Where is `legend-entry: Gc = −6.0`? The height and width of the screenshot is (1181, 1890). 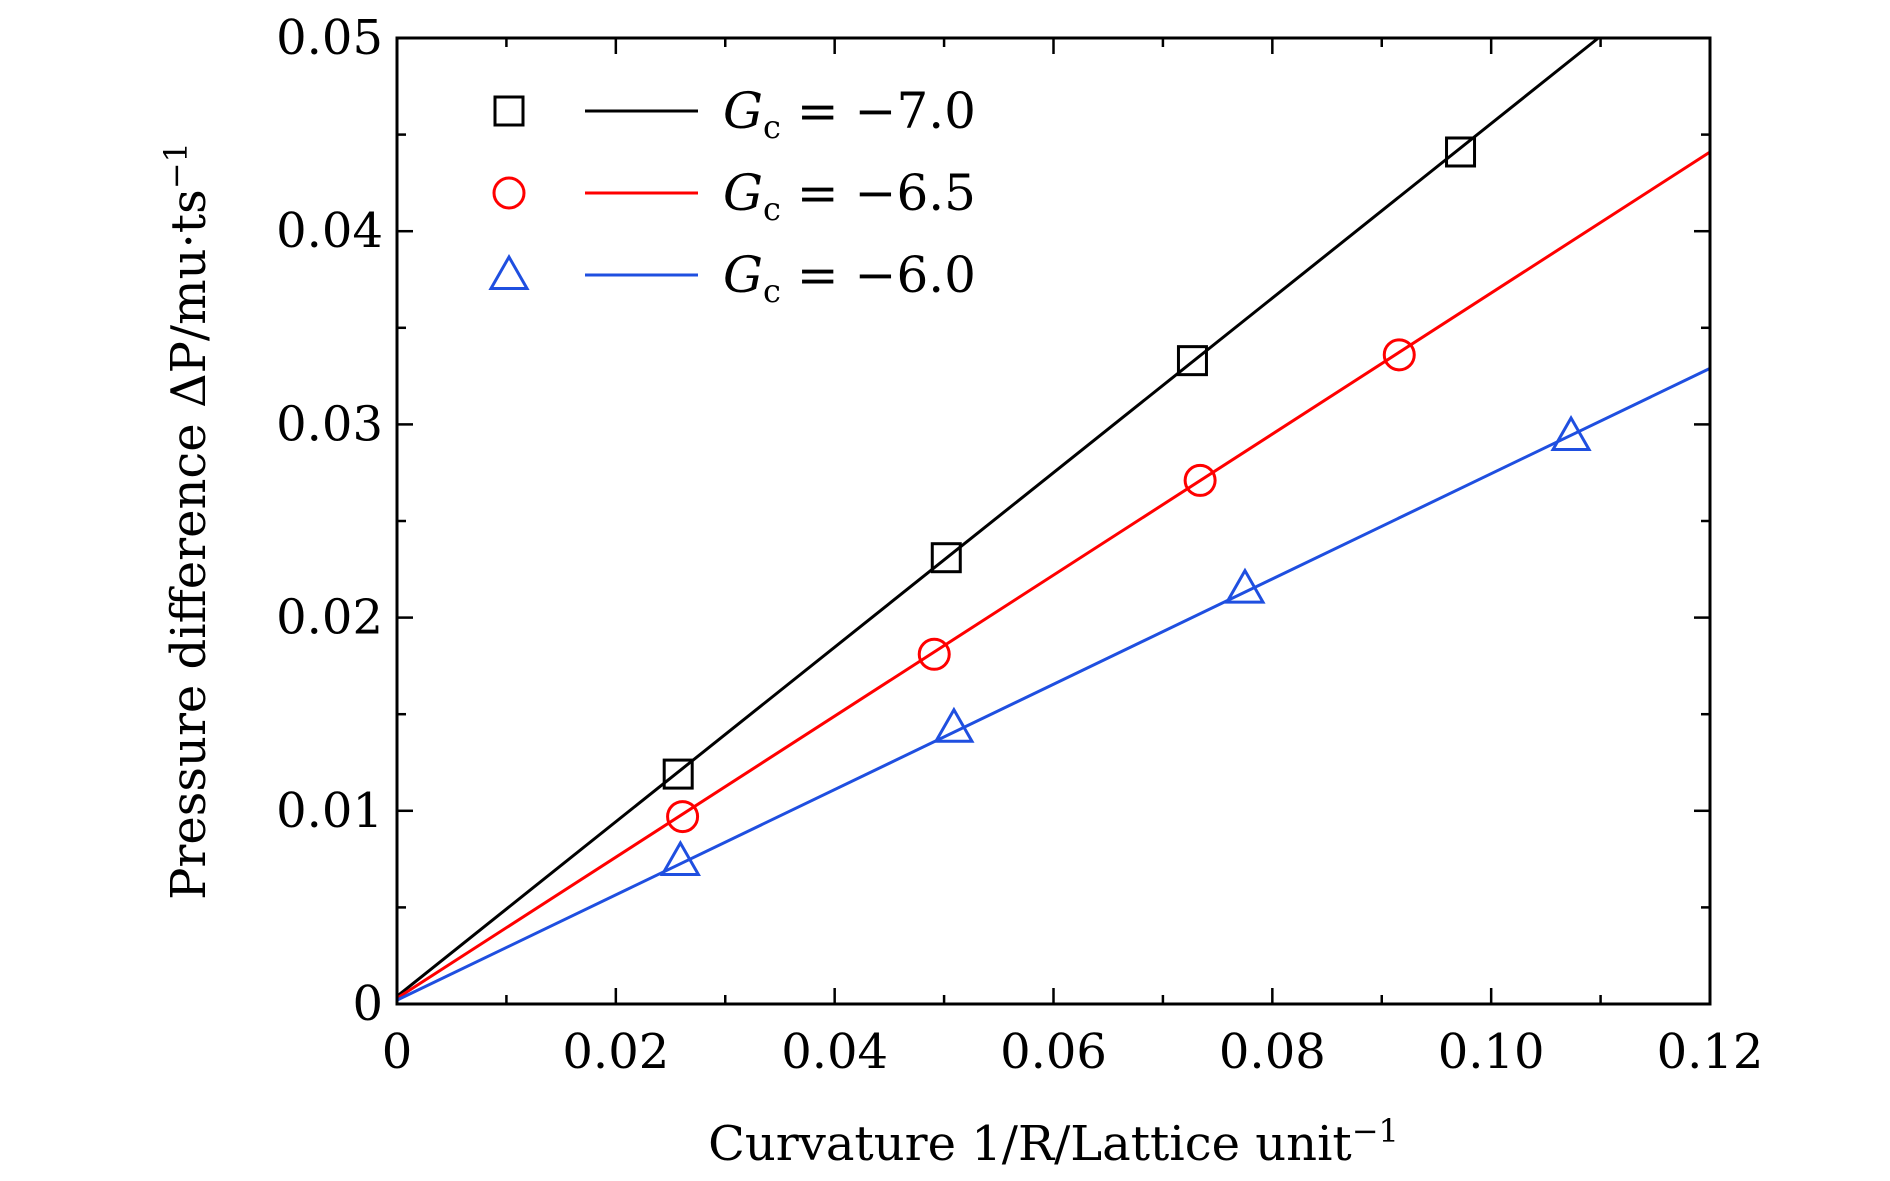
legend-entry: Gc = −6.0 is located at coordinates (849, 278).